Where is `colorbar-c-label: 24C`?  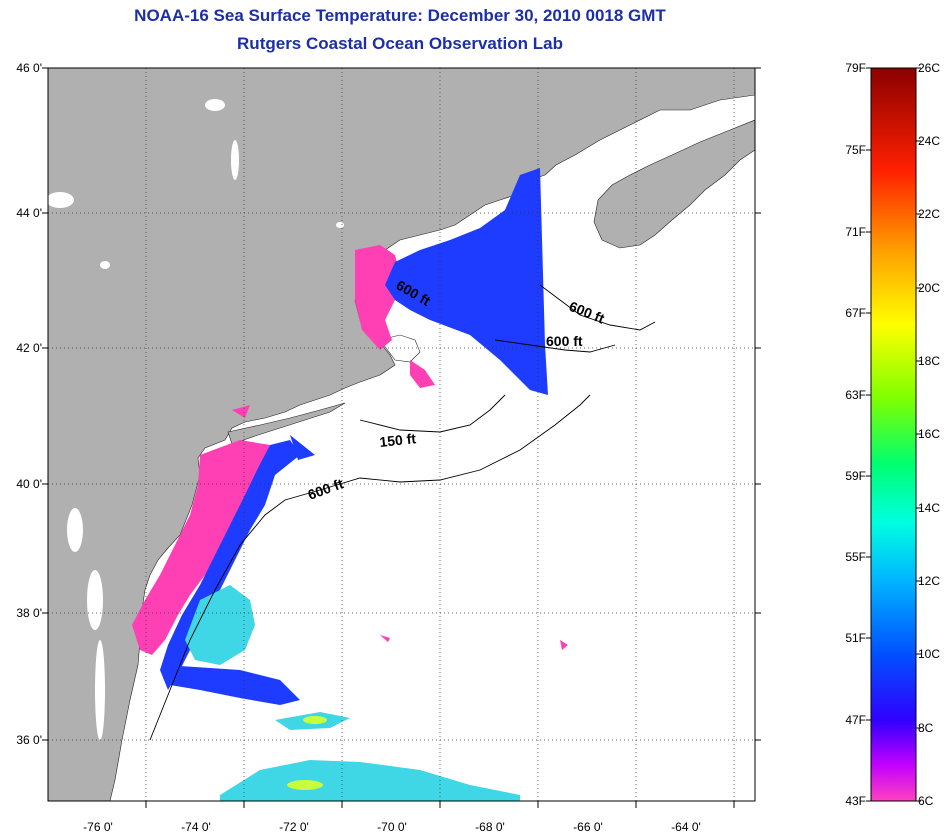
colorbar-c-label: 24C is located at coordinates (929, 141).